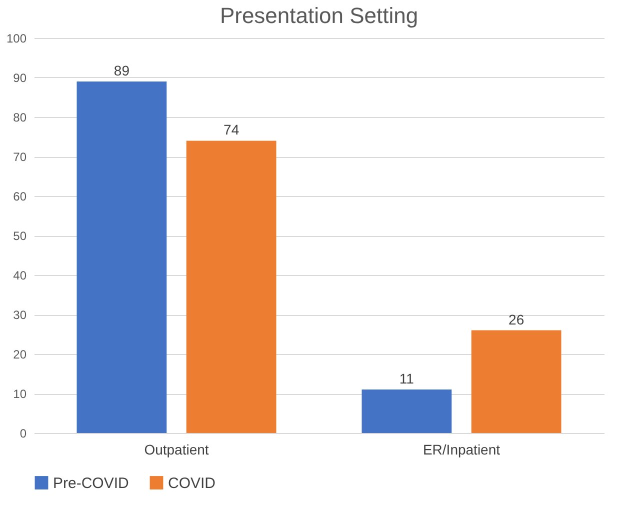 Image resolution: width=642 pixels, height=517 pixels. I want to click on y-tick-label: 100, so click(16, 39).